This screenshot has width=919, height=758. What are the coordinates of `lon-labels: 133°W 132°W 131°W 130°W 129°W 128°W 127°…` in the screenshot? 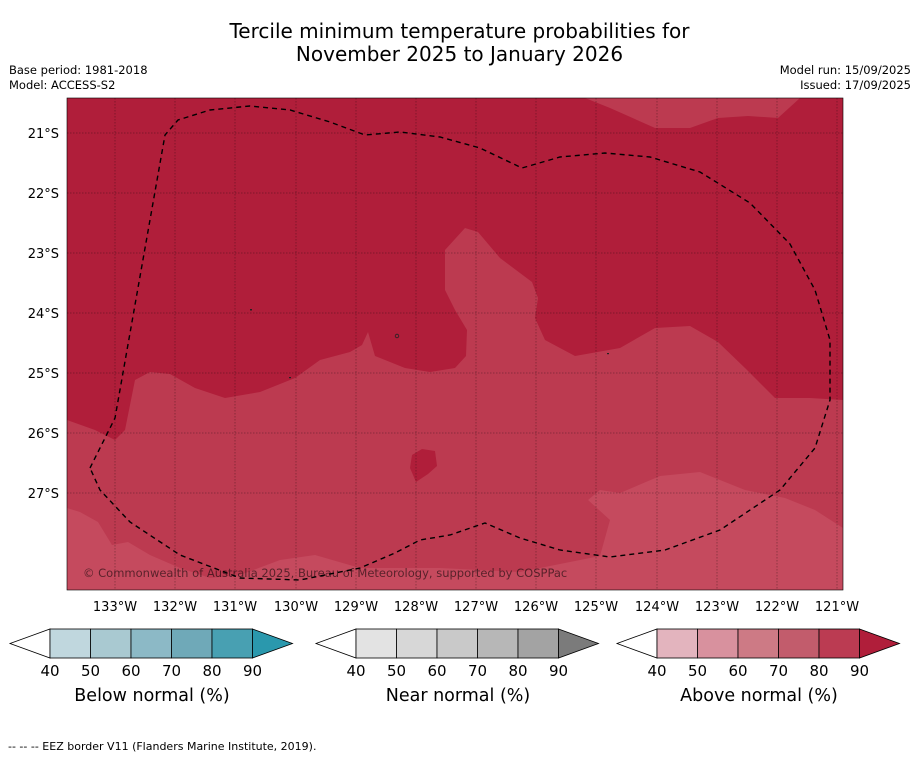 It's located at (476, 607).